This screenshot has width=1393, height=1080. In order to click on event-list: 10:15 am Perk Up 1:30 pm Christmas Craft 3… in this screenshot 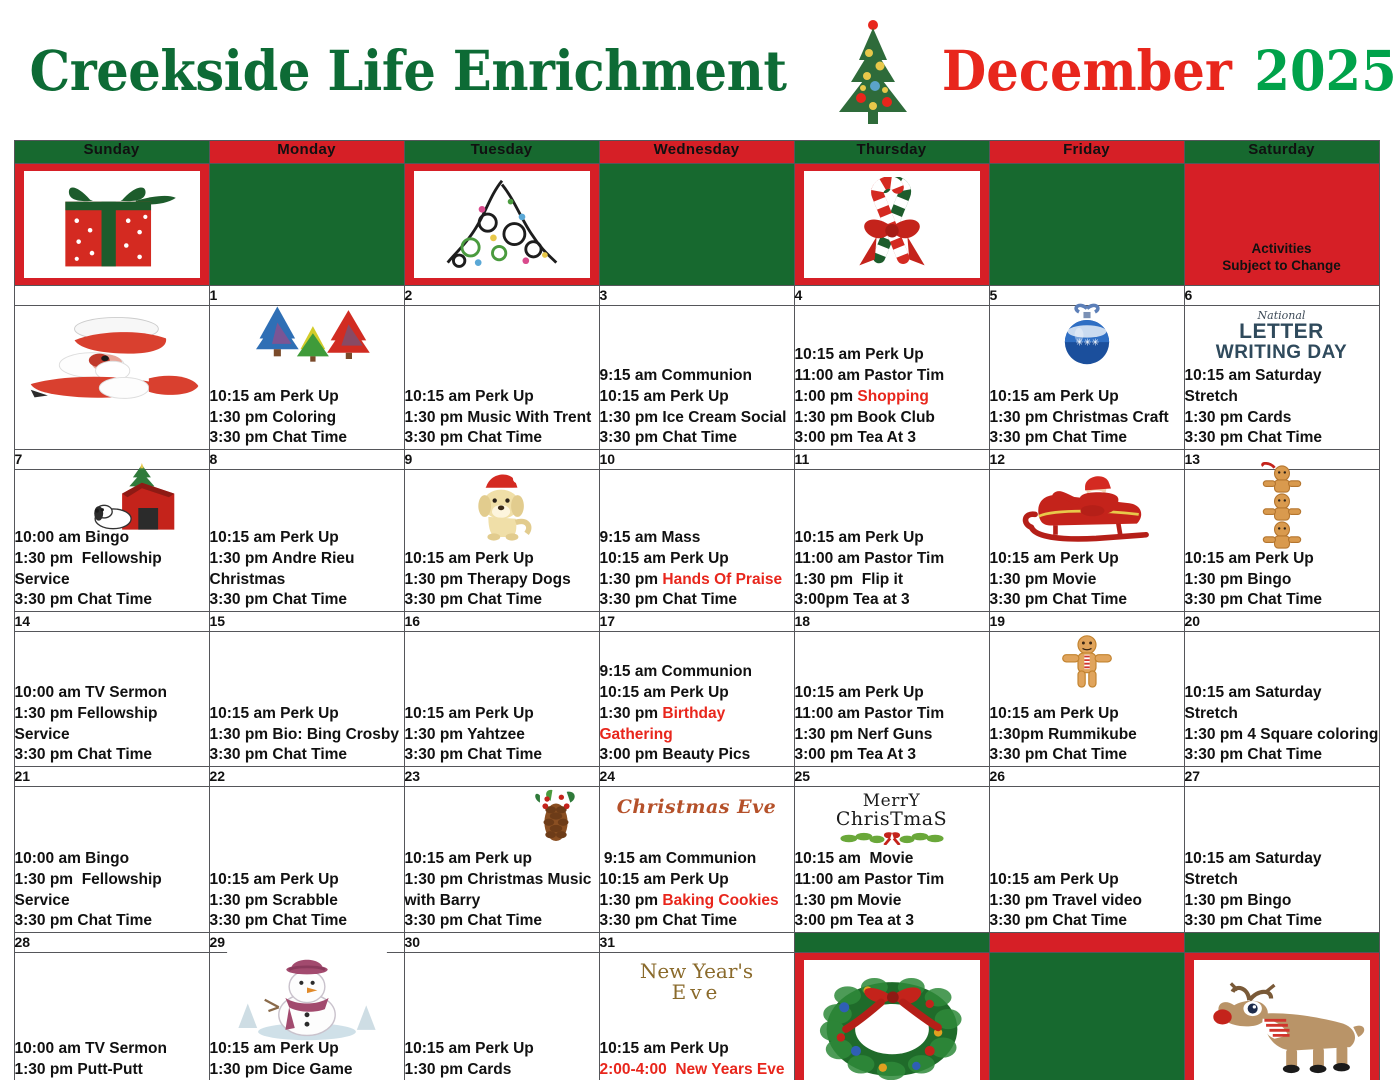, I will do `click(1087, 418)`.